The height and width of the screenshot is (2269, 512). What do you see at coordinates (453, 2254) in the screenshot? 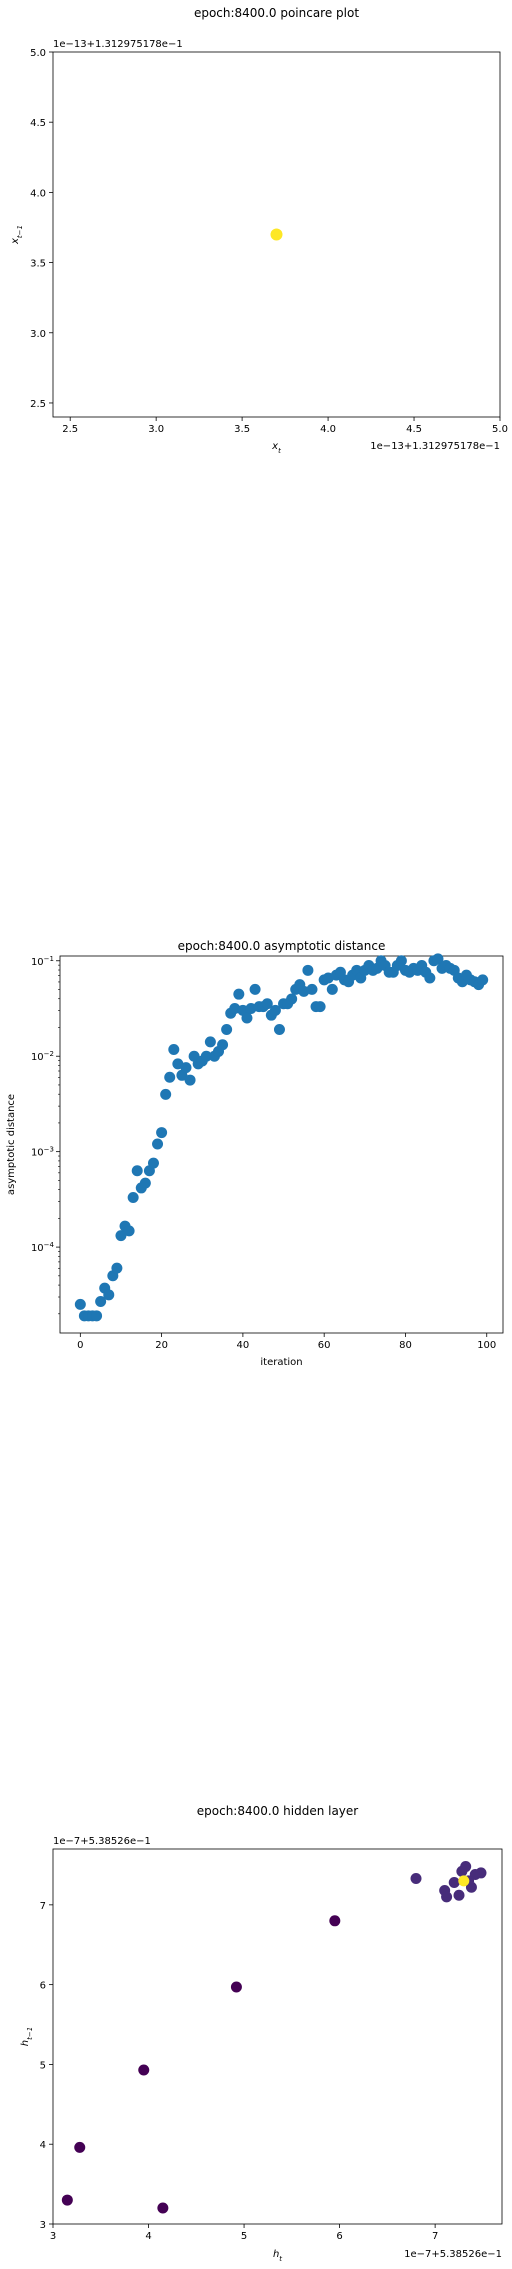
I see `chart3-x-offset: 1e−7+5.38526e−1` at bounding box center [453, 2254].